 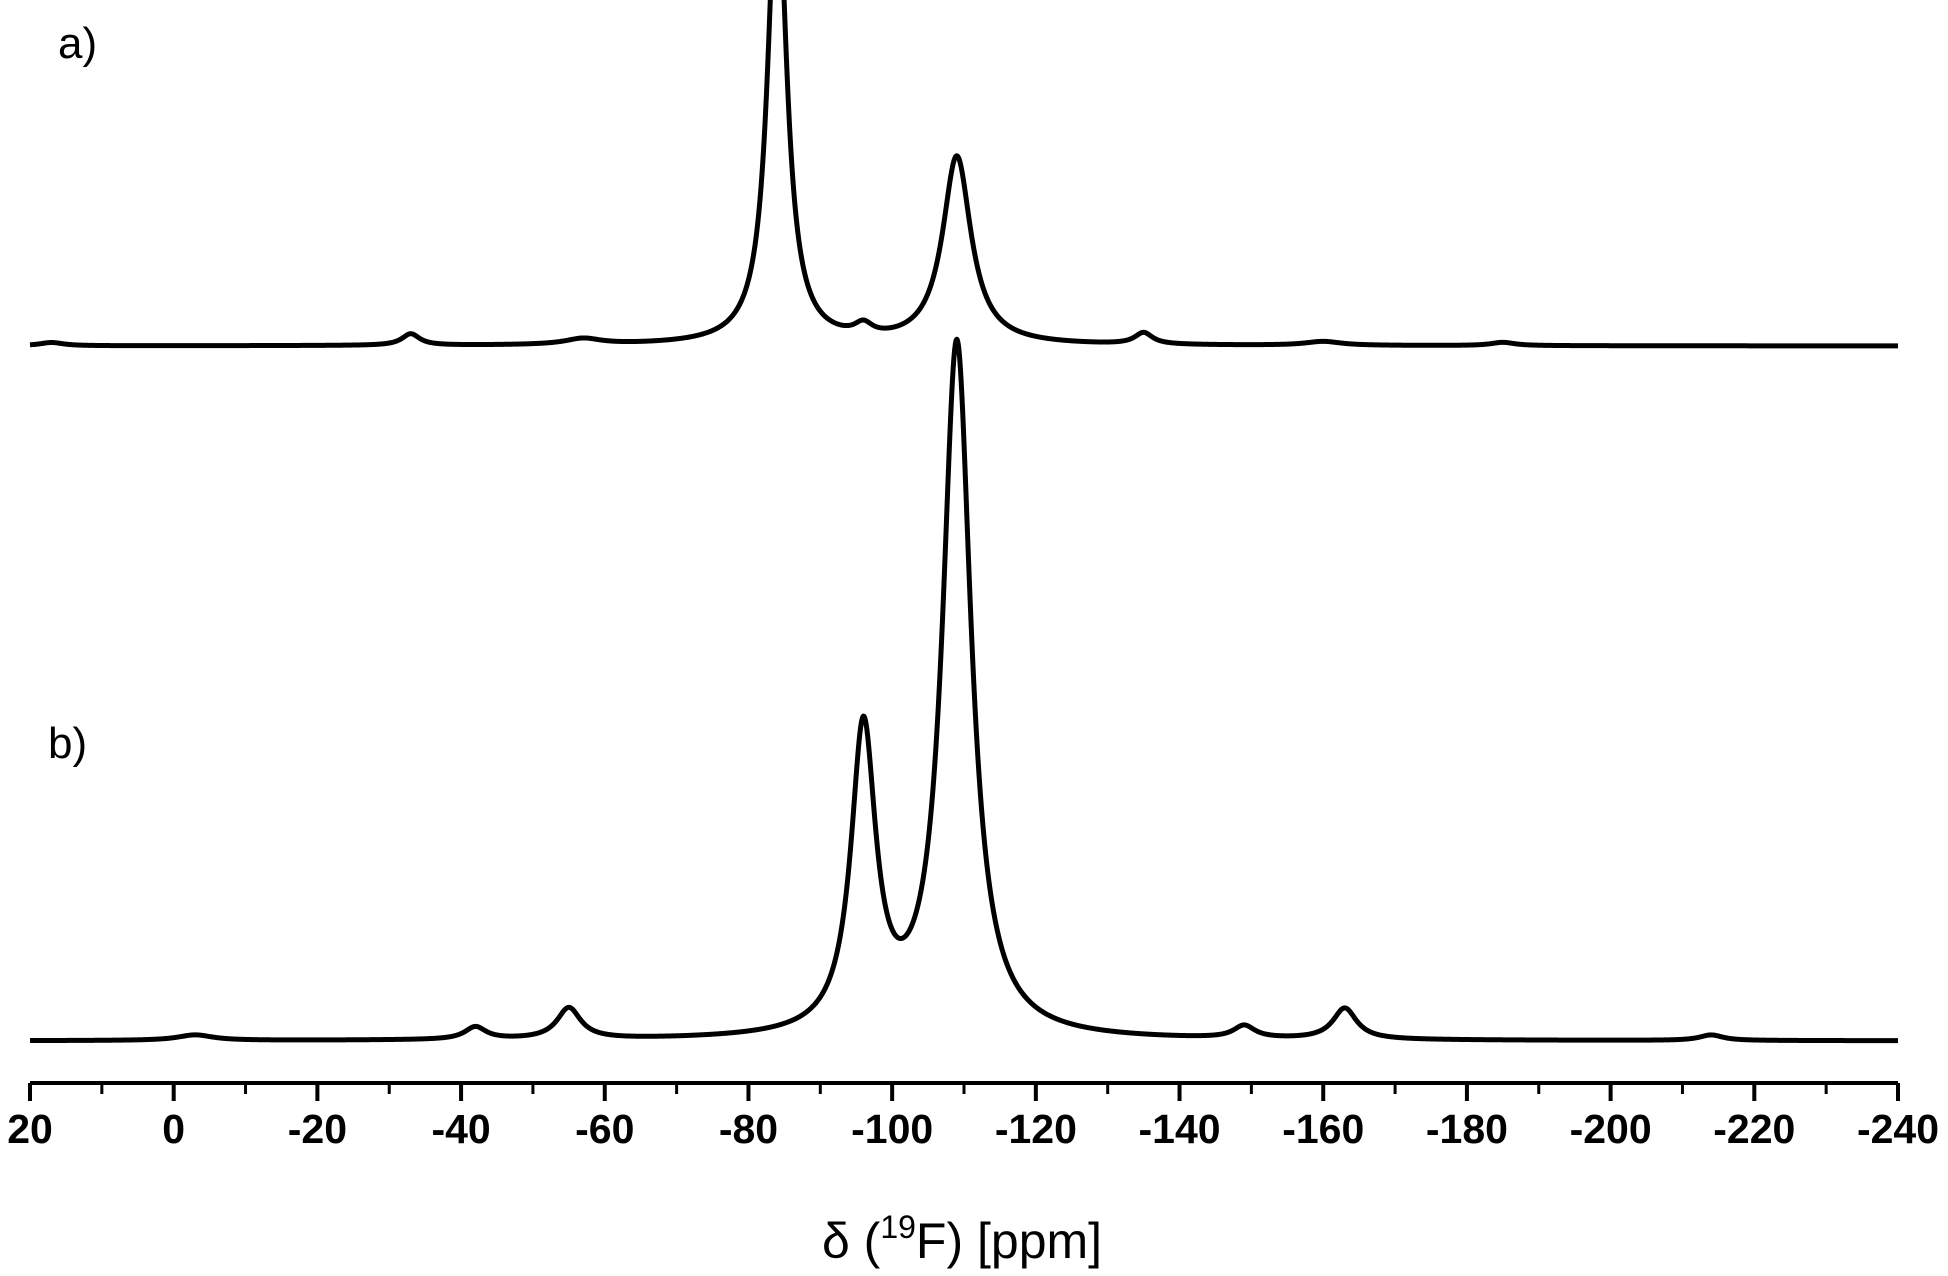 What do you see at coordinates (72, 393) in the screenshot?
I see `panel-labels: a) b)` at bounding box center [72, 393].